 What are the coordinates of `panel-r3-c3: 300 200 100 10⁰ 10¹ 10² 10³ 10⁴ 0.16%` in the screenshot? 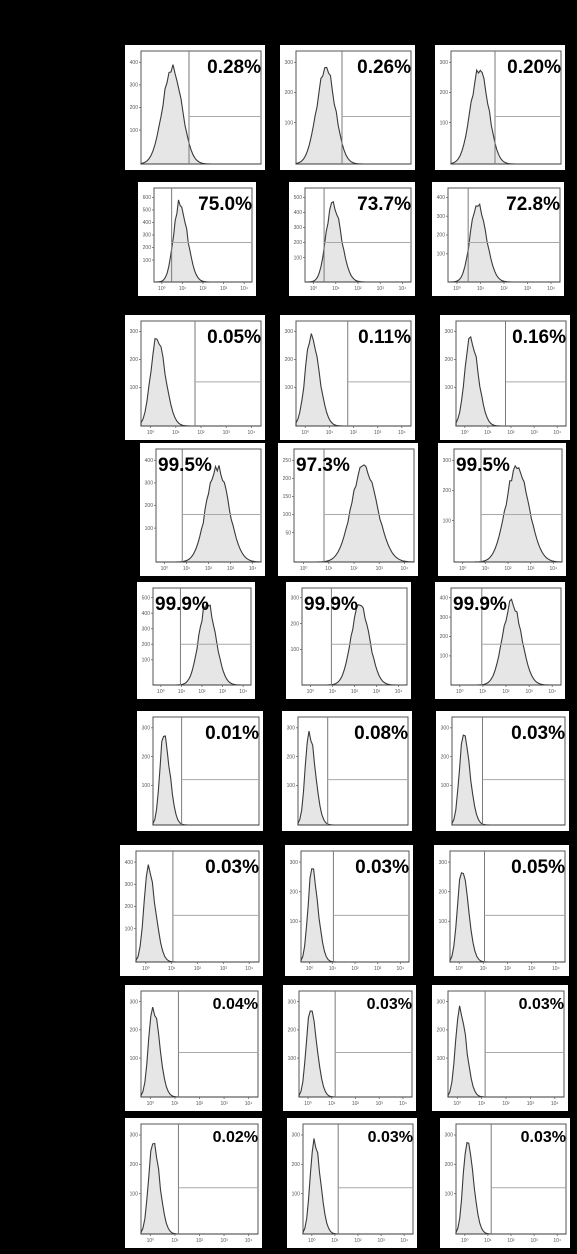 It's located at (505, 377).